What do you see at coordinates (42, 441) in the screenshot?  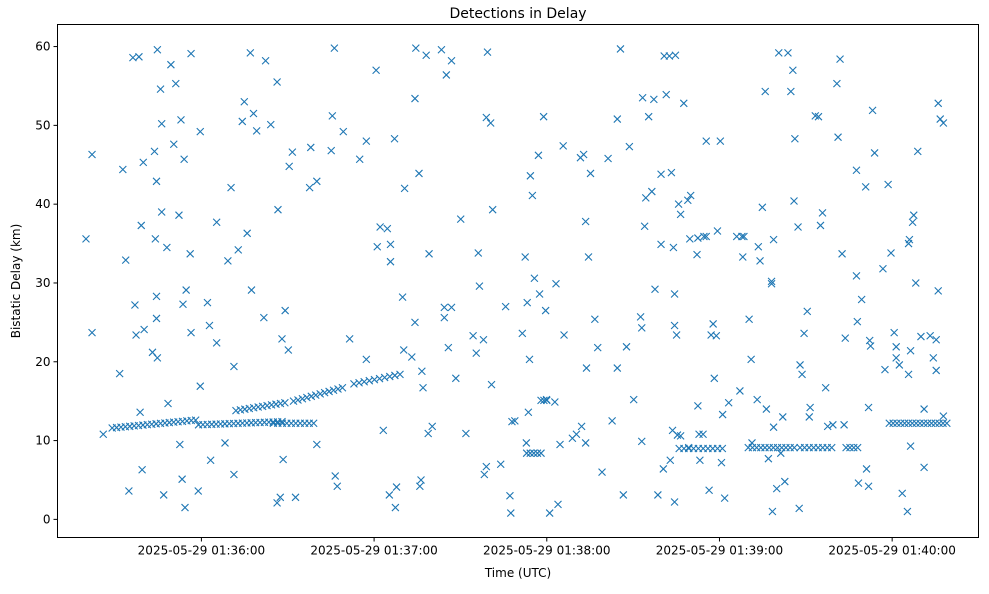 I see `y-tick-label: 10` at bounding box center [42, 441].